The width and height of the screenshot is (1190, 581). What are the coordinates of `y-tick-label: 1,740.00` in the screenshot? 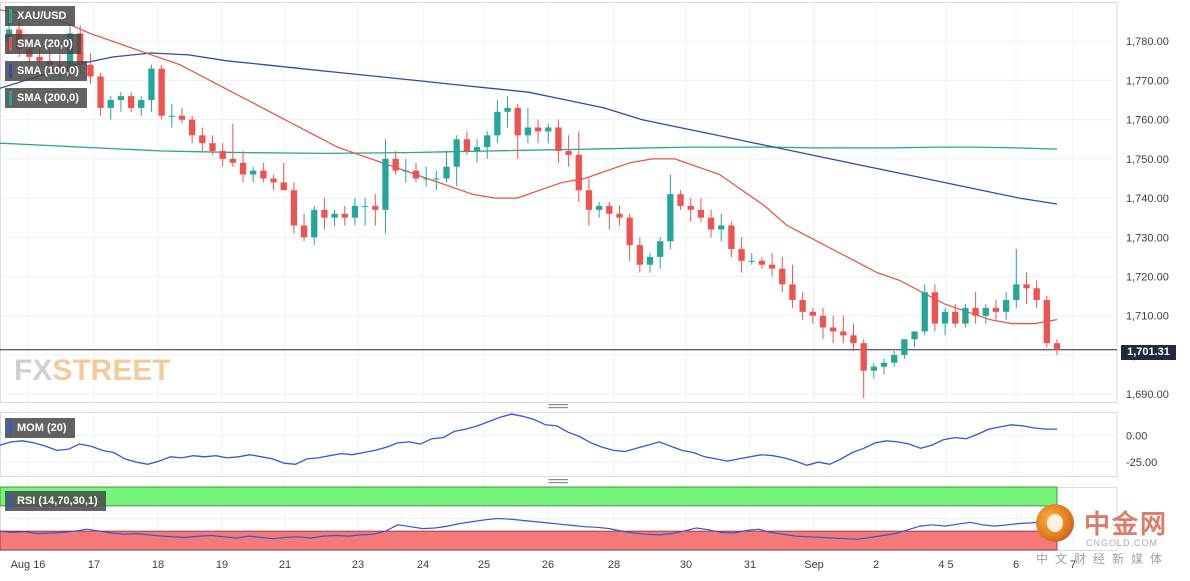 It's located at (1147, 199).